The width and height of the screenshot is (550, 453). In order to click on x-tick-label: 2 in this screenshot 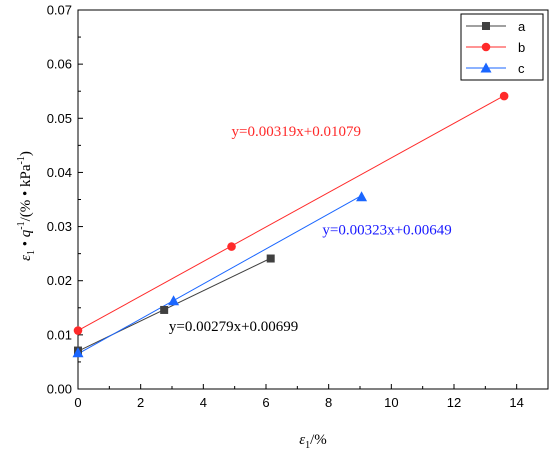, I will do `click(140, 402)`.